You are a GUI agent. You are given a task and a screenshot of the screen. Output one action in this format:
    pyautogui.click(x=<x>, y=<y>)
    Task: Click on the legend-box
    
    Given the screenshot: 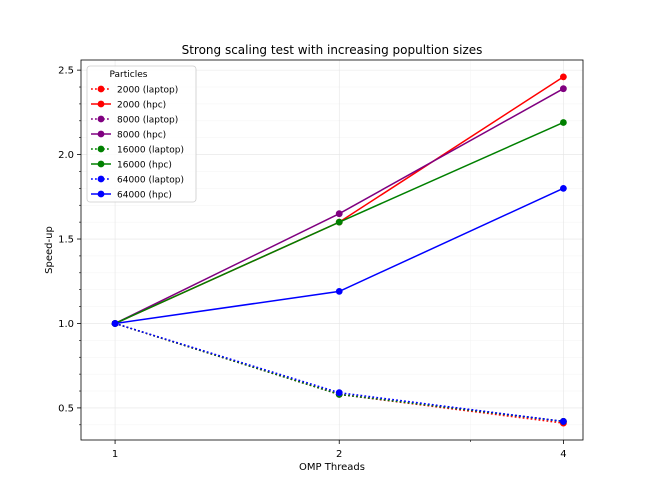 What is the action you would take?
    pyautogui.click(x=141, y=134)
    